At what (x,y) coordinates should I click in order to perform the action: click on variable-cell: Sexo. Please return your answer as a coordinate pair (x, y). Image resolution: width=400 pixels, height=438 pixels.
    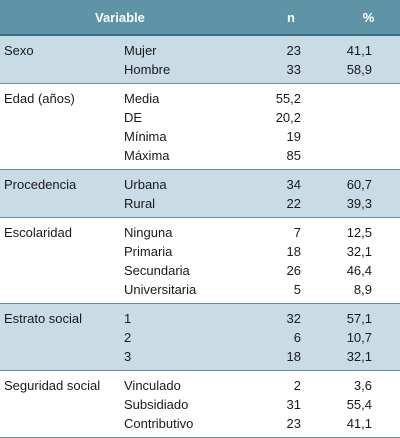
    Looking at the image, I should click on (60, 47).